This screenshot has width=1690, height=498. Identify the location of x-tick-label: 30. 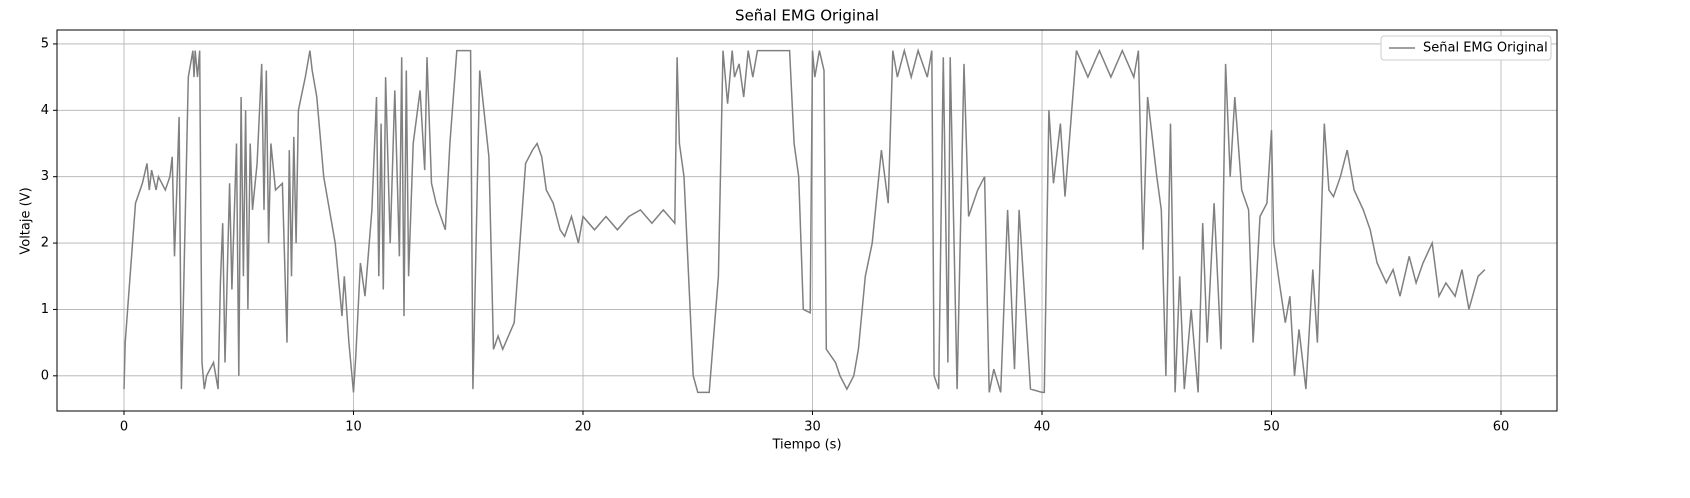
(812, 427).